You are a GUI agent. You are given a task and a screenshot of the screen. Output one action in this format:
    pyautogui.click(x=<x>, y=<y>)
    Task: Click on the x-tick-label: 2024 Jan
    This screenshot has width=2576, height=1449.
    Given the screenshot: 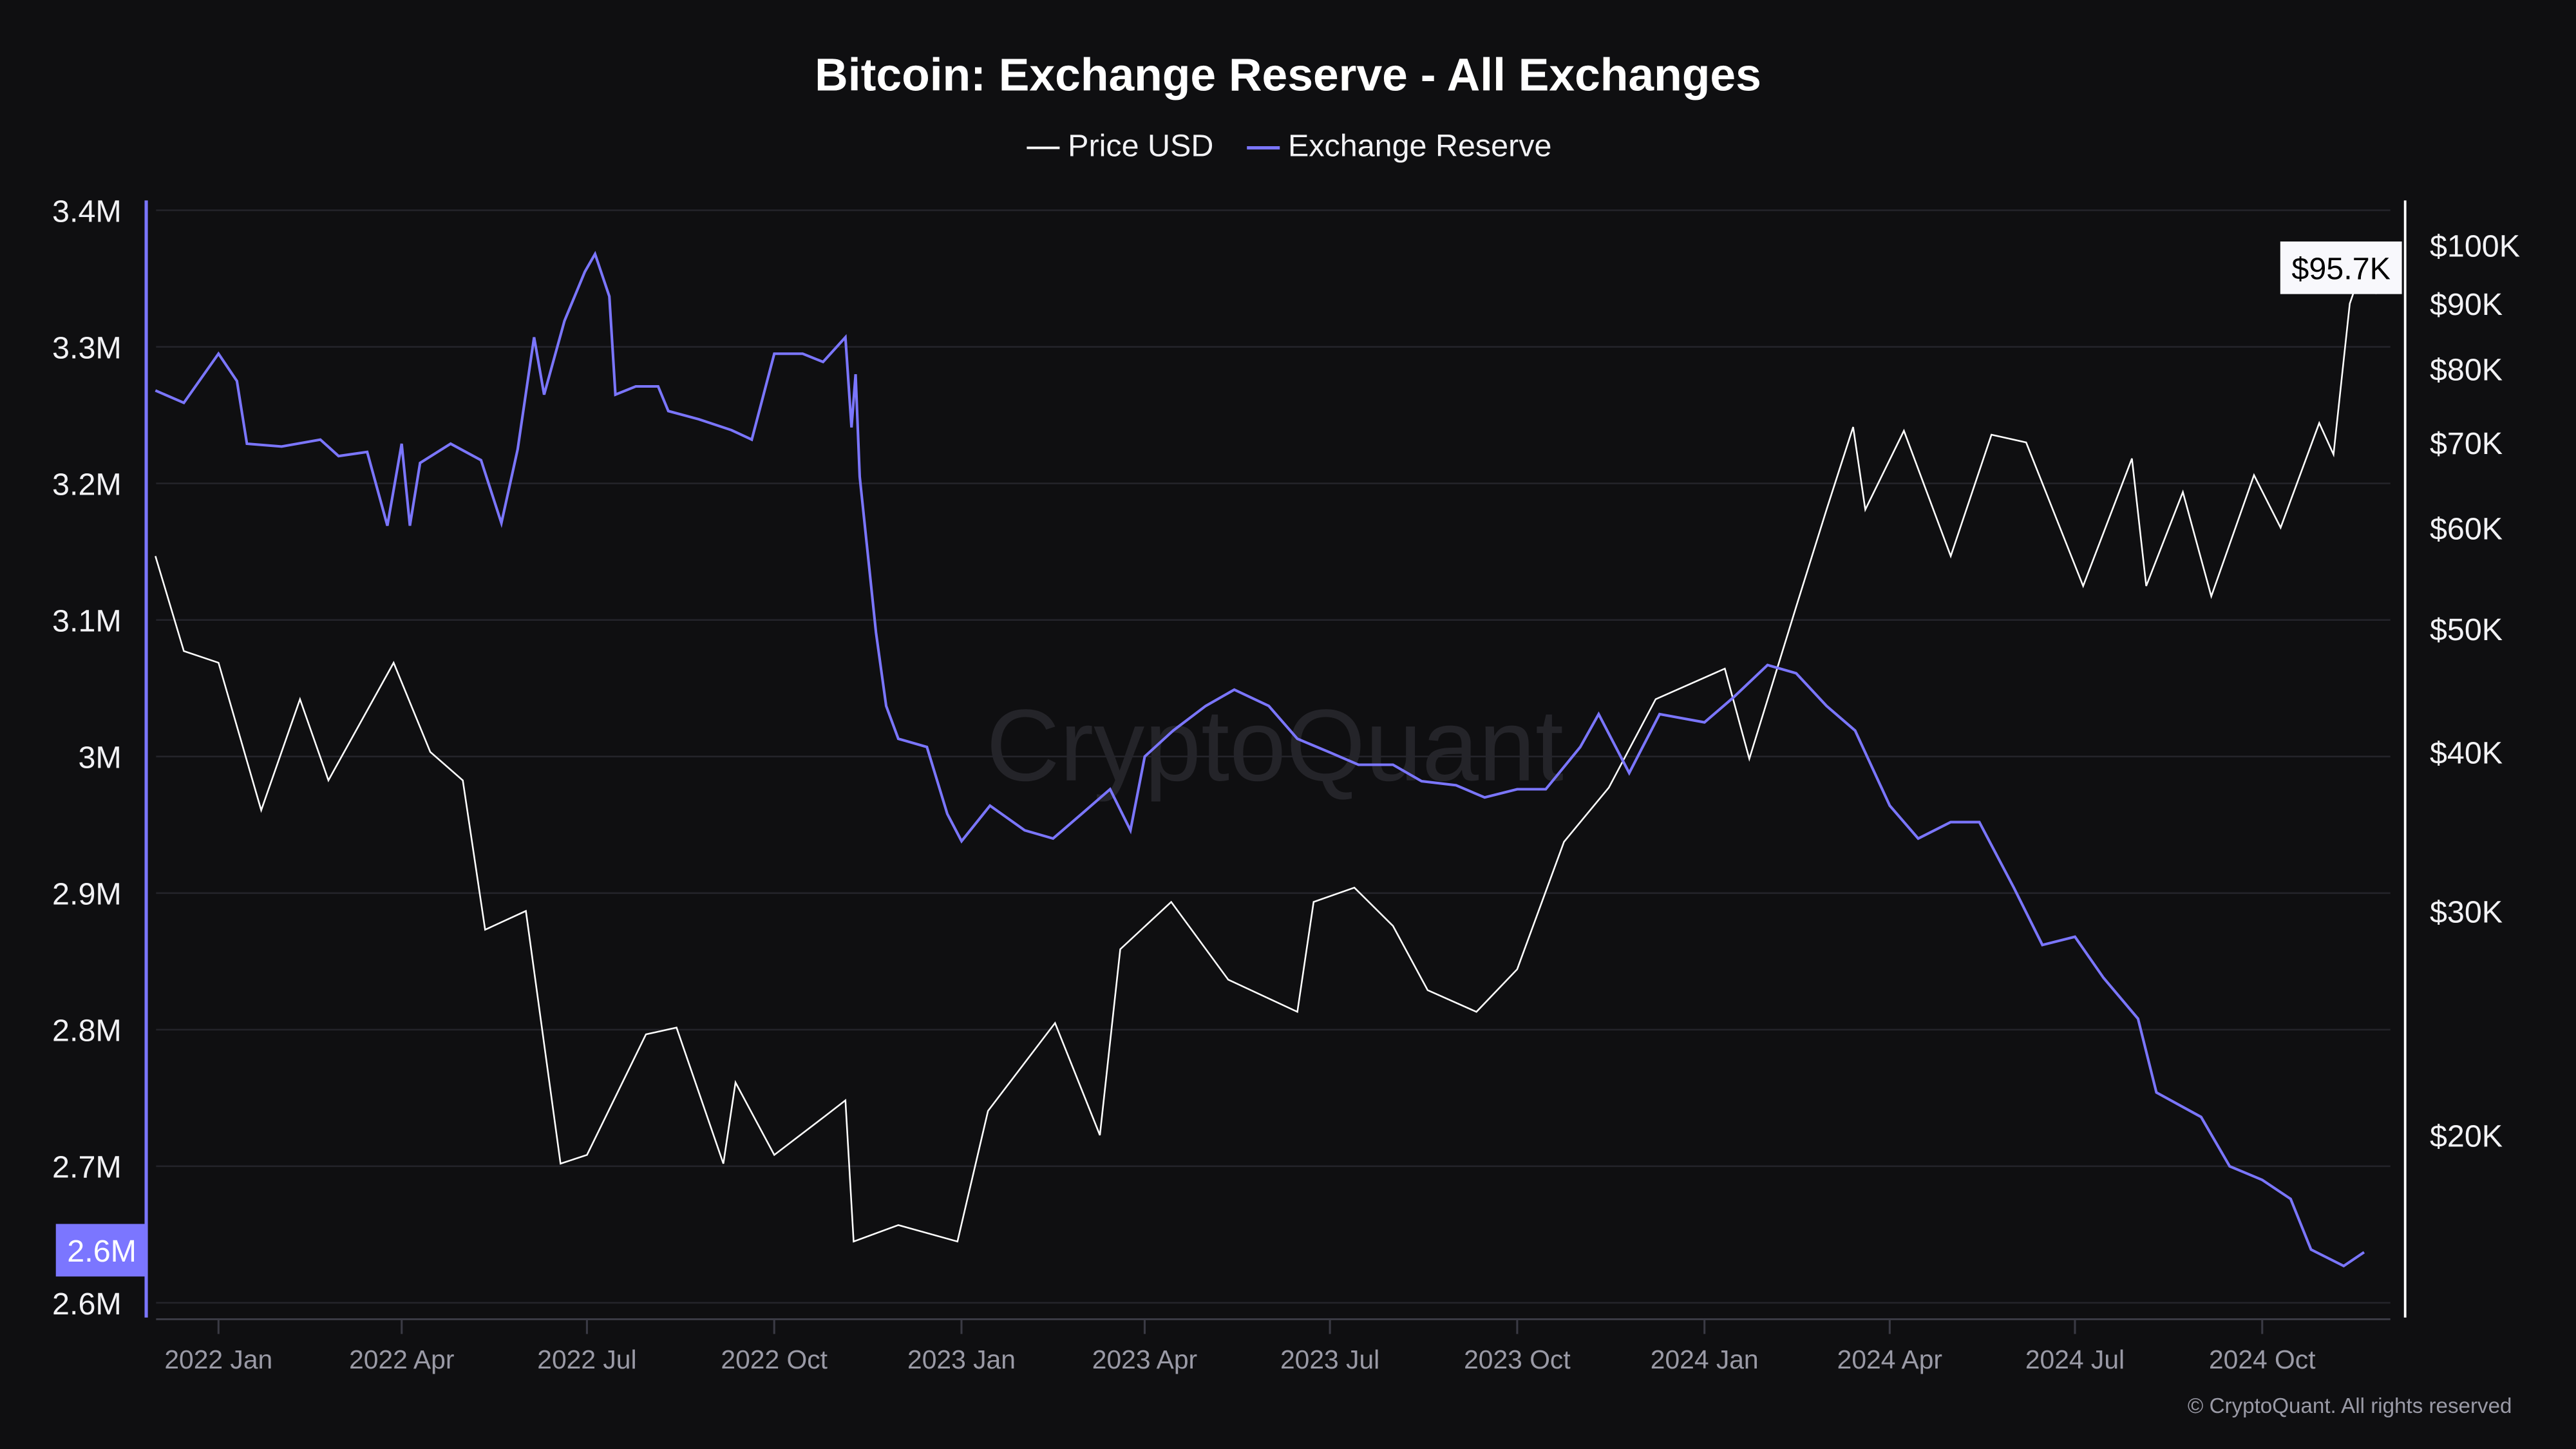 What is the action you would take?
    pyautogui.click(x=1705, y=1359)
    